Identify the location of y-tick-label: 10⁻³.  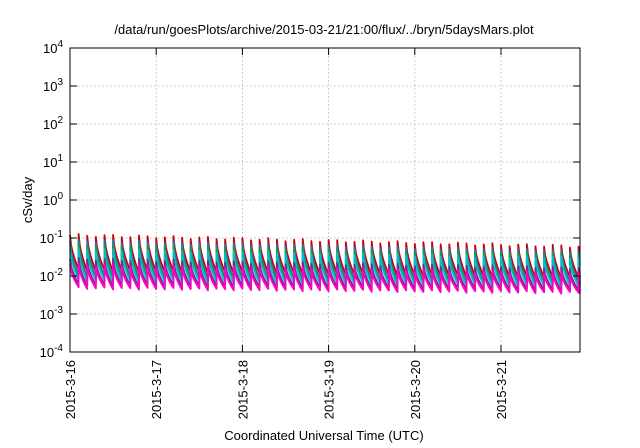
(52, 313).